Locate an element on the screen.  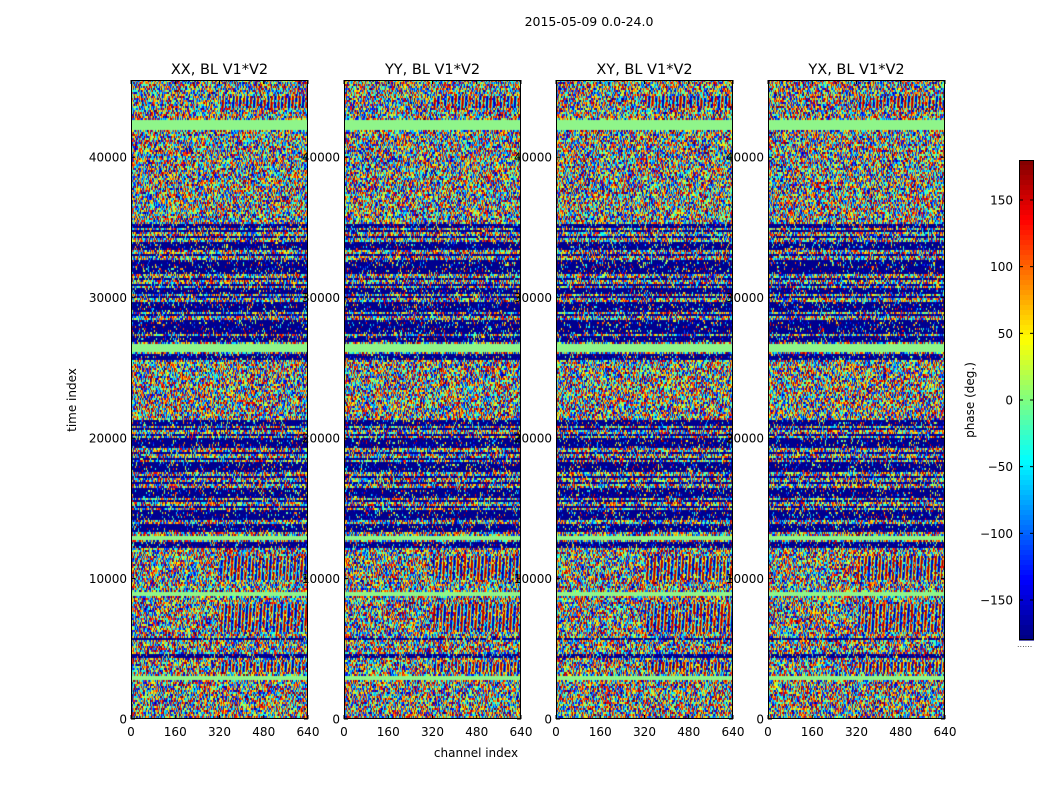
figure-suptitle: 2015-05-09 0.0-24.0 is located at coordinates (589, 21).